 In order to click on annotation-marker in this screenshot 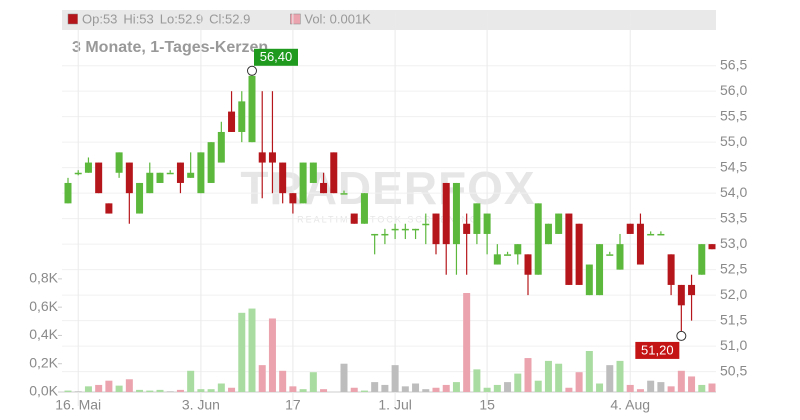, I will do `click(681, 335)`.